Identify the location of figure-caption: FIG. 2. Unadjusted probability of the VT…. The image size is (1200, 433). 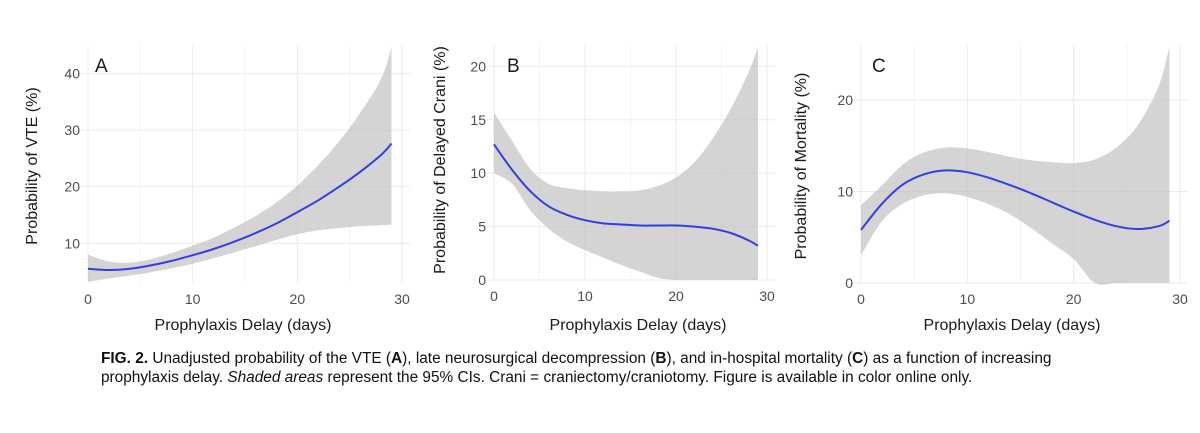
(601, 368).